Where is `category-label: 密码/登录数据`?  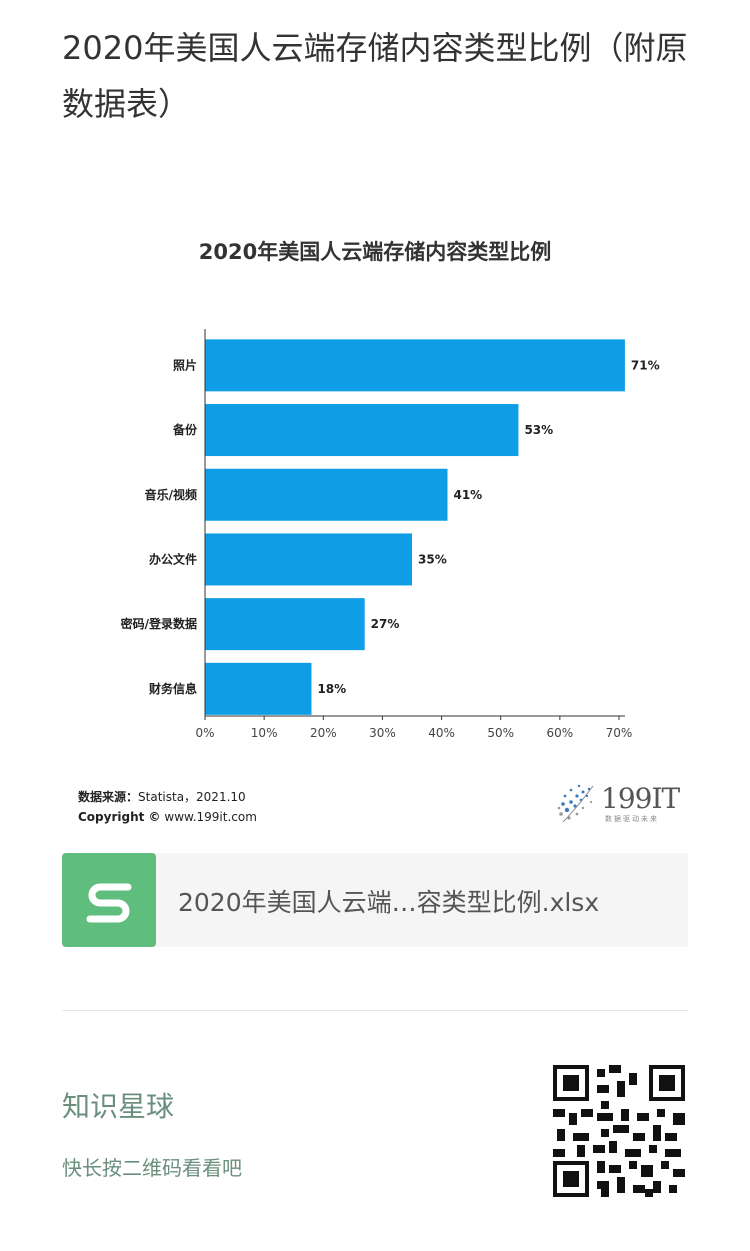
category-label: 密码/登录数据 is located at coordinates (159, 623).